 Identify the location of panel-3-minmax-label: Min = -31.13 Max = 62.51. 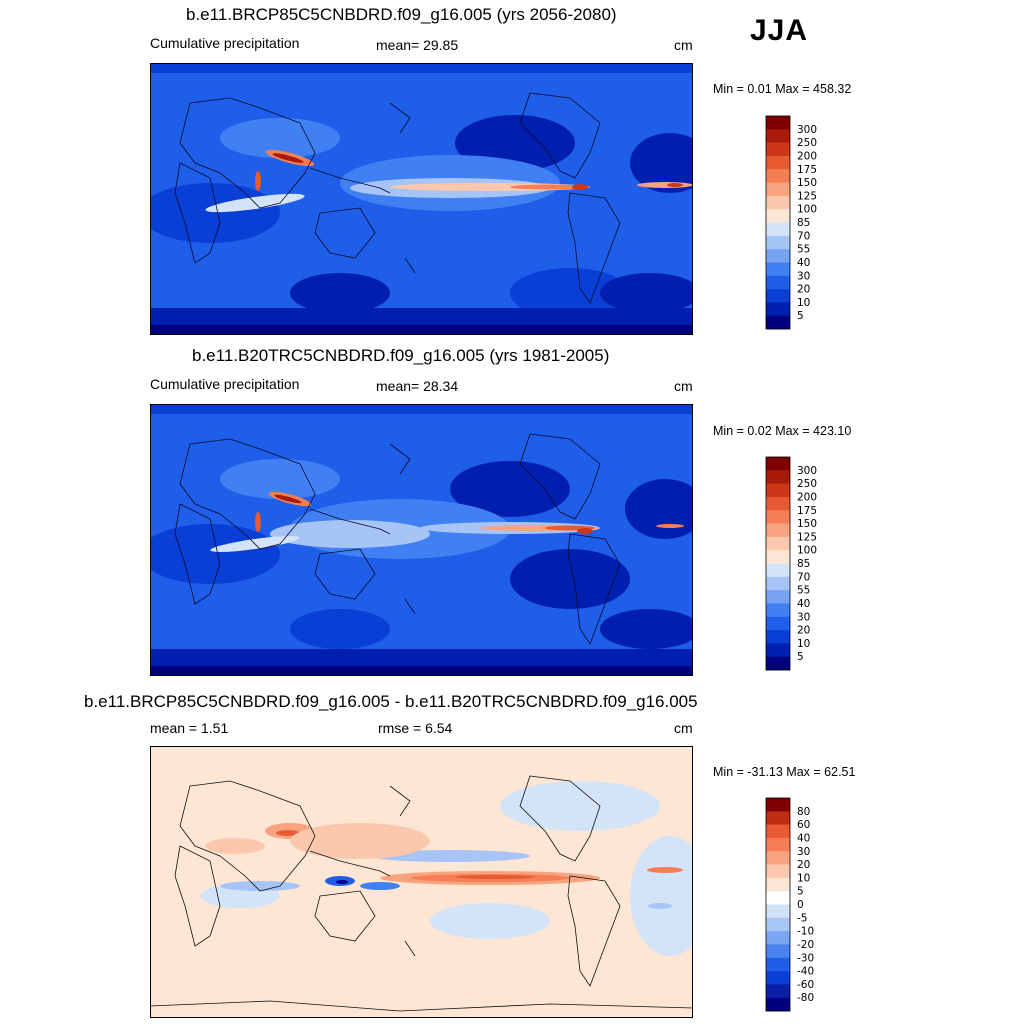
(784, 772).